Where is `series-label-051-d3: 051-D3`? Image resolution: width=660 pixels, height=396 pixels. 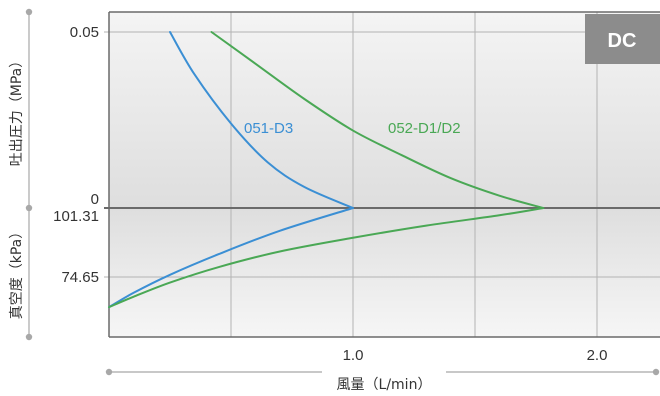 series-label-051-d3: 051-D3 is located at coordinates (268, 128).